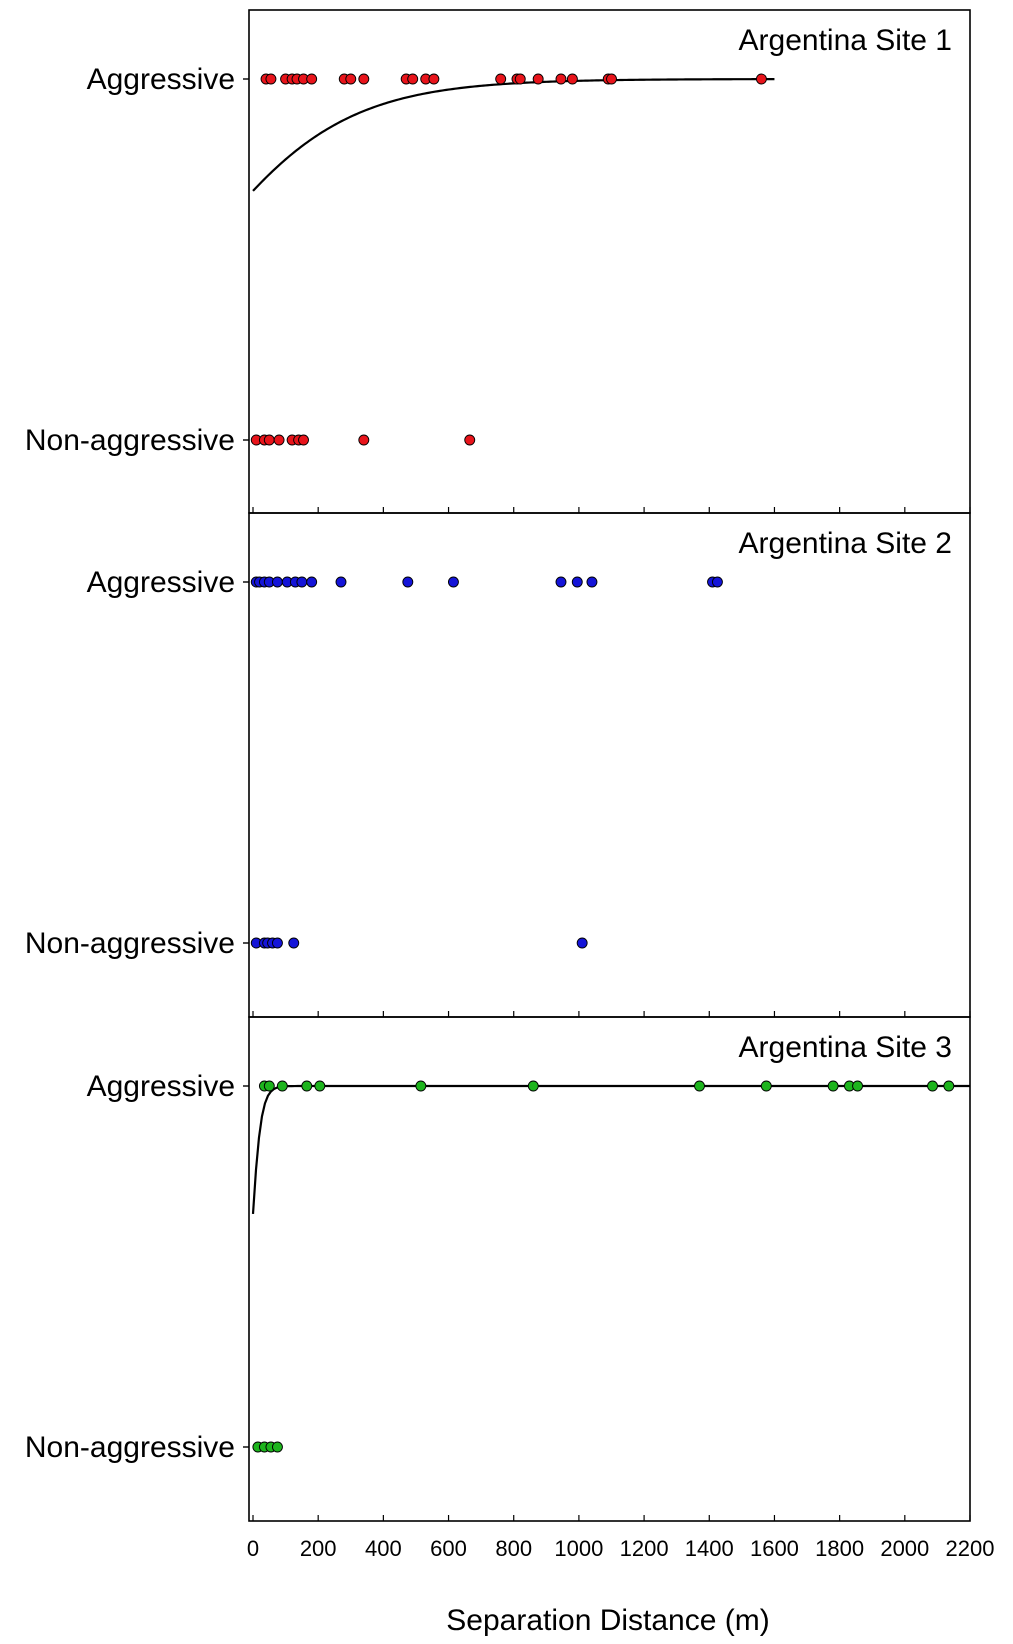 This screenshot has height=1644, width=1013. Describe the element at coordinates (904, 1548) in the screenshot. I see `x-tick-label: 2000` at that location.